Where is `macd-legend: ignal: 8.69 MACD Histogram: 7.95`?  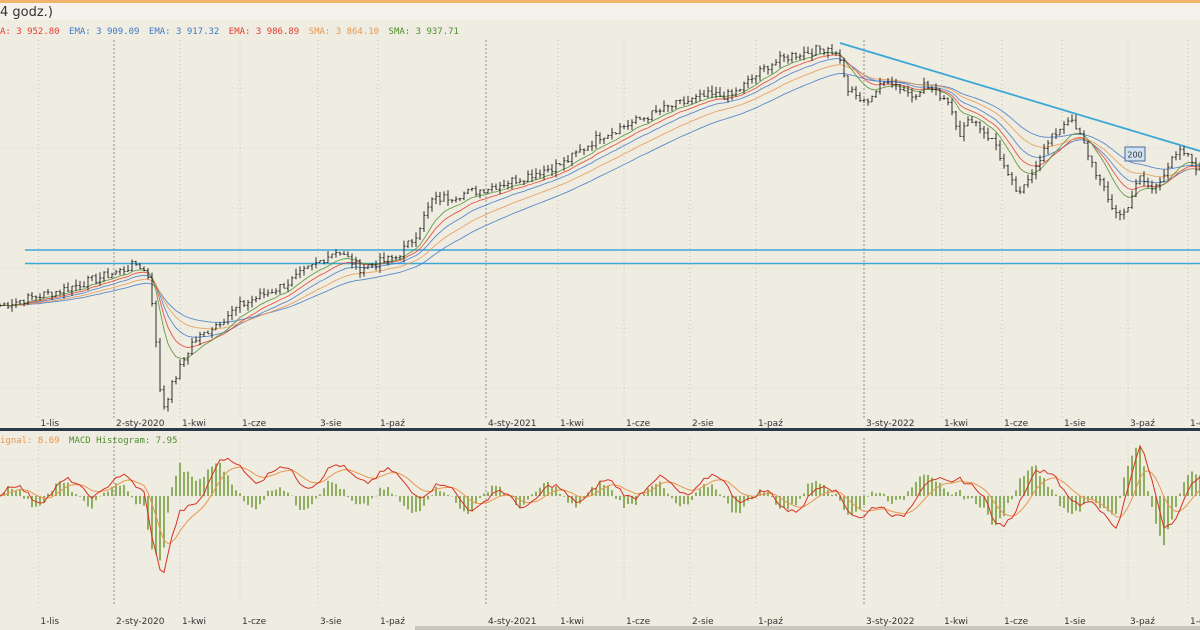
macd-legend: ignal: 8.69 MACD Histogram: 7.95 is located at coordinates (90, 441).